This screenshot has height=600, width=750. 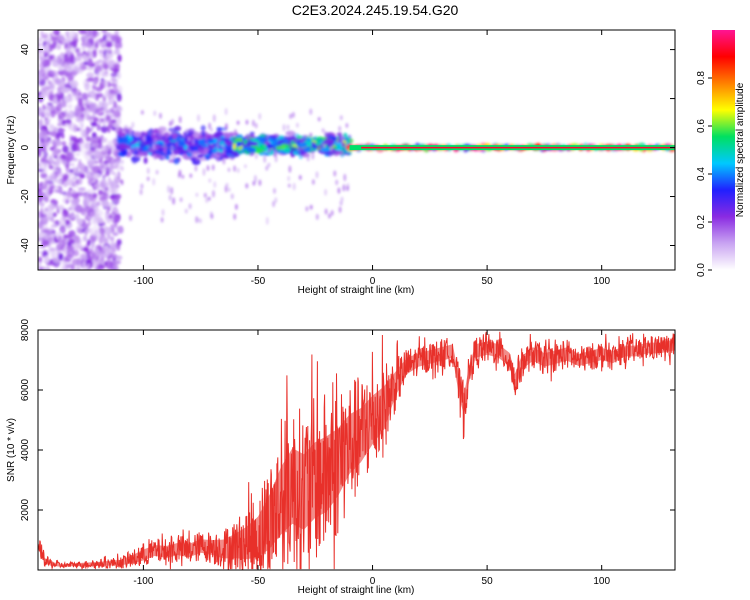 I want to click on y-tick-label: 2000, so click(x=25, y=509).